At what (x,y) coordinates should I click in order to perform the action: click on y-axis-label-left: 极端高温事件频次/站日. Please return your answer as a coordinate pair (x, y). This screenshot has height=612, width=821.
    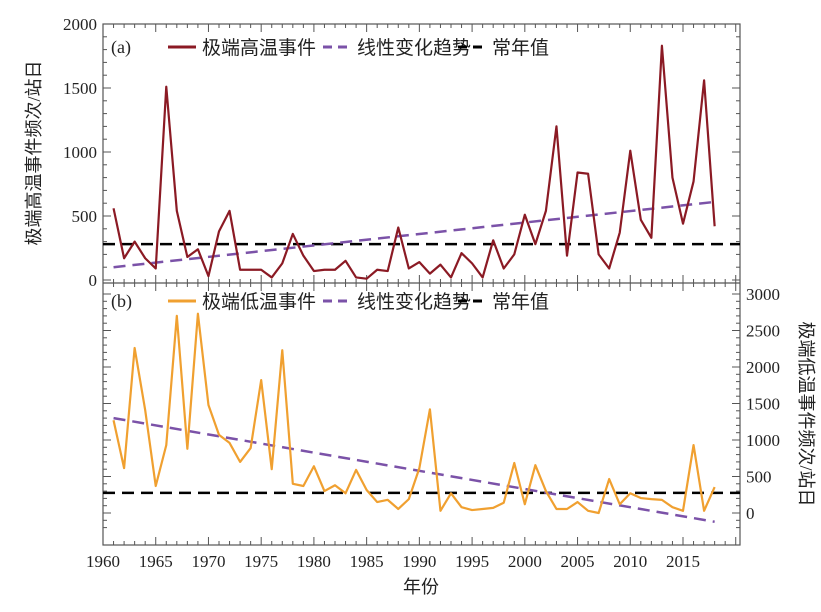
    Looking at the image, I should click on (34, 153).